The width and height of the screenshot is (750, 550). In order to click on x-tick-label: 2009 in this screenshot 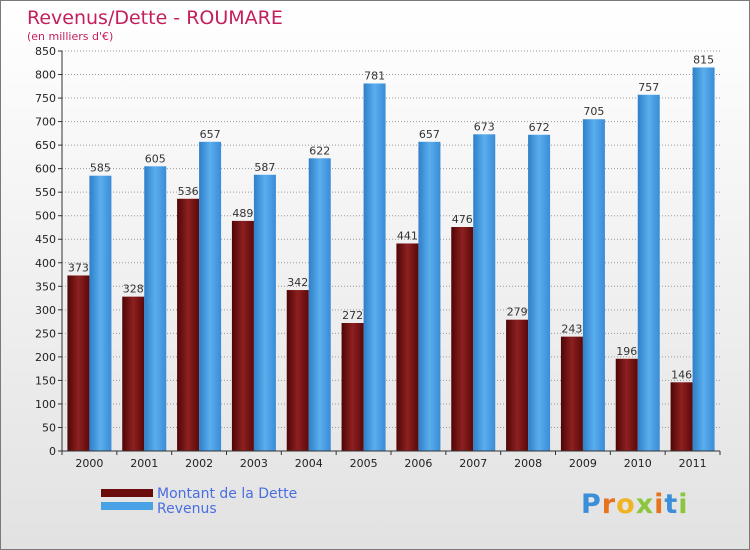, I will do `click(583, 463)`.